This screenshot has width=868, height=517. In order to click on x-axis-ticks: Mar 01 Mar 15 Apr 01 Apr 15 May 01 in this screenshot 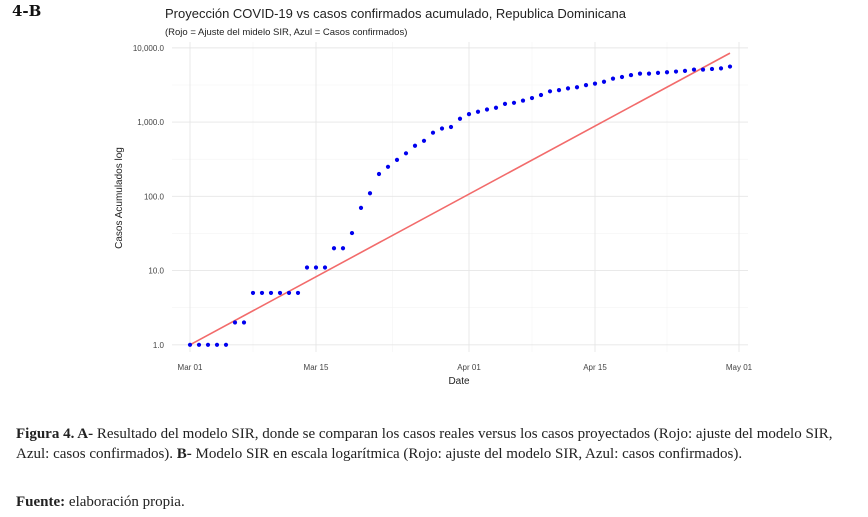, I will do `click(465, 367)`.